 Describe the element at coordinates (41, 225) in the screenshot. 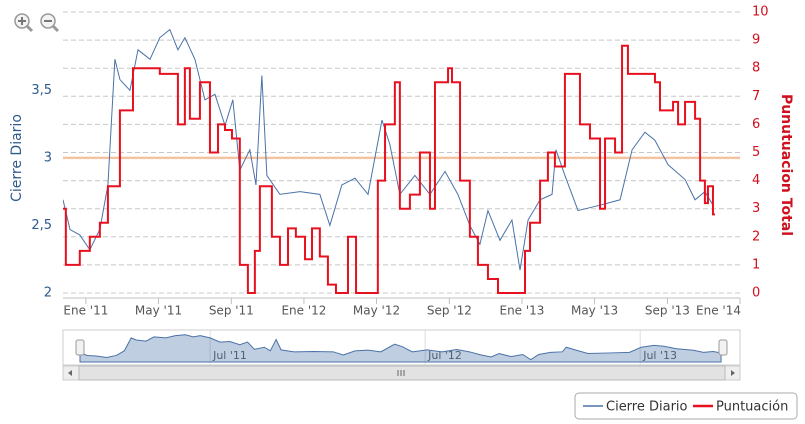

I see `y-tick-label: 2,5` at that location.